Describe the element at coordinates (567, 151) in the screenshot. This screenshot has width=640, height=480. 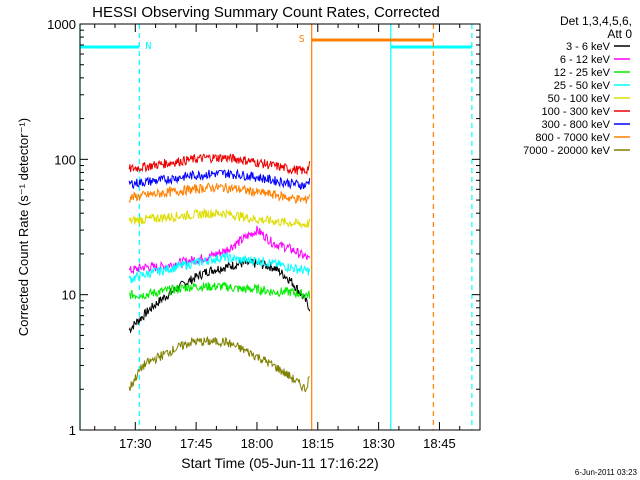
I see `legend-entry-label: 7000 - 20000 keV` at that location.